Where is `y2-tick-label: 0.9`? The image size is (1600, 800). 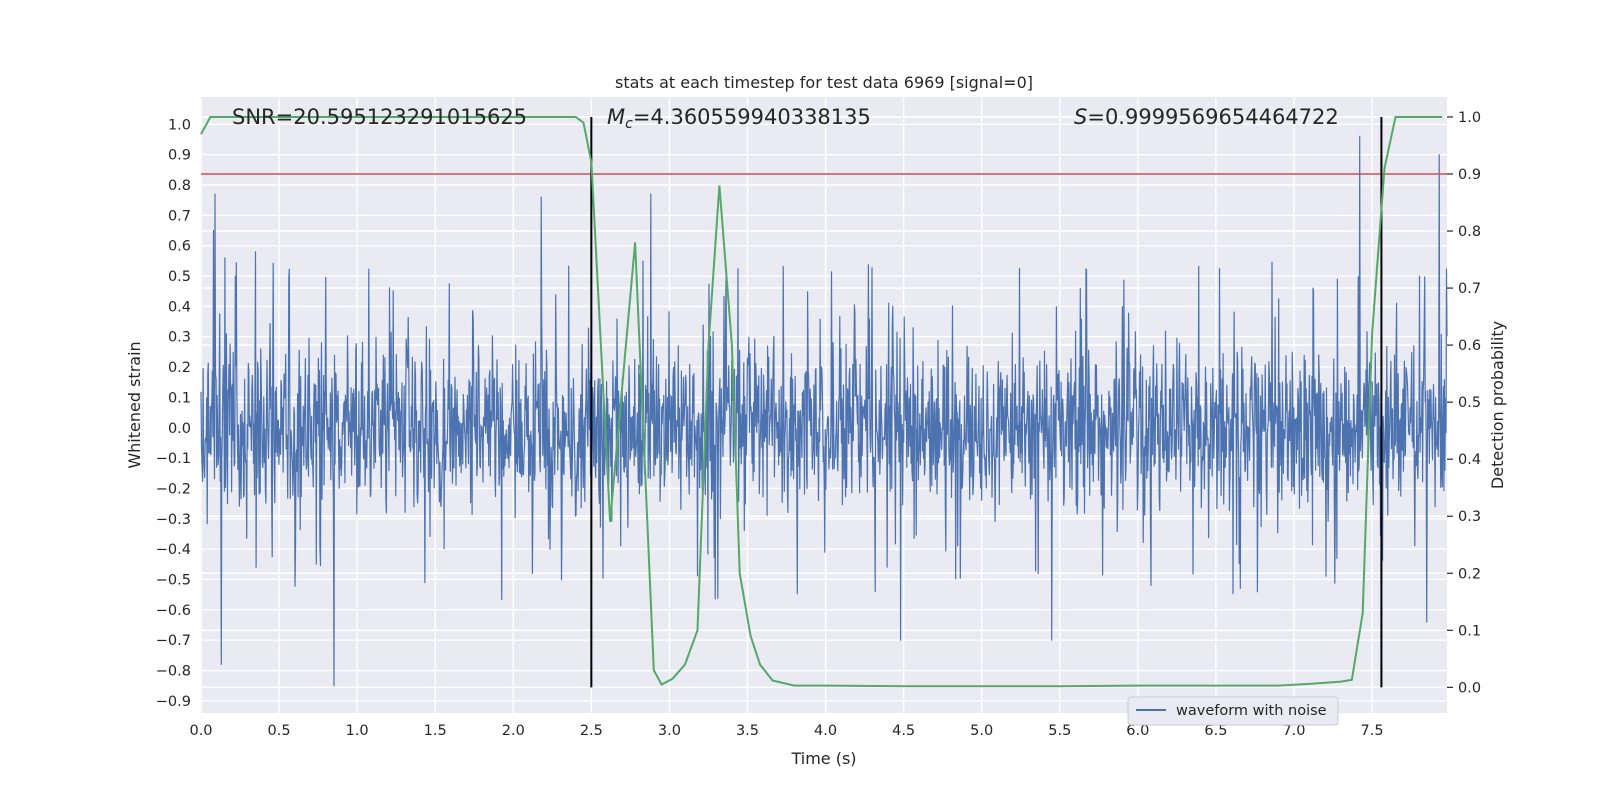
y2-tick-label: 0.9 is located at coordinates (1469, 175).